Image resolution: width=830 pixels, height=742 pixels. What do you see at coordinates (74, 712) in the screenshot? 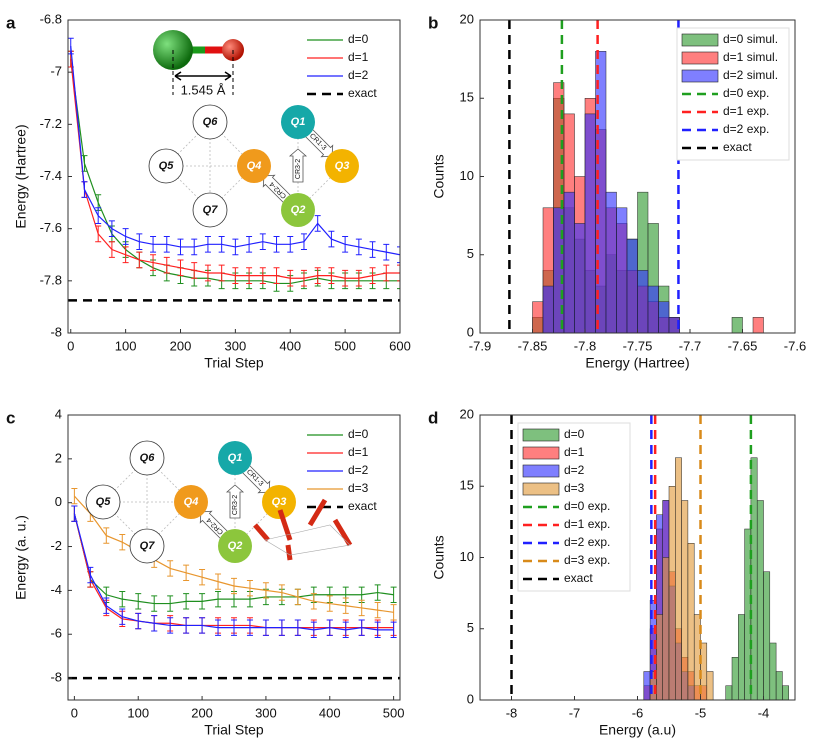
I see `x-tick-label: 0` at bounding box center [74, 712].